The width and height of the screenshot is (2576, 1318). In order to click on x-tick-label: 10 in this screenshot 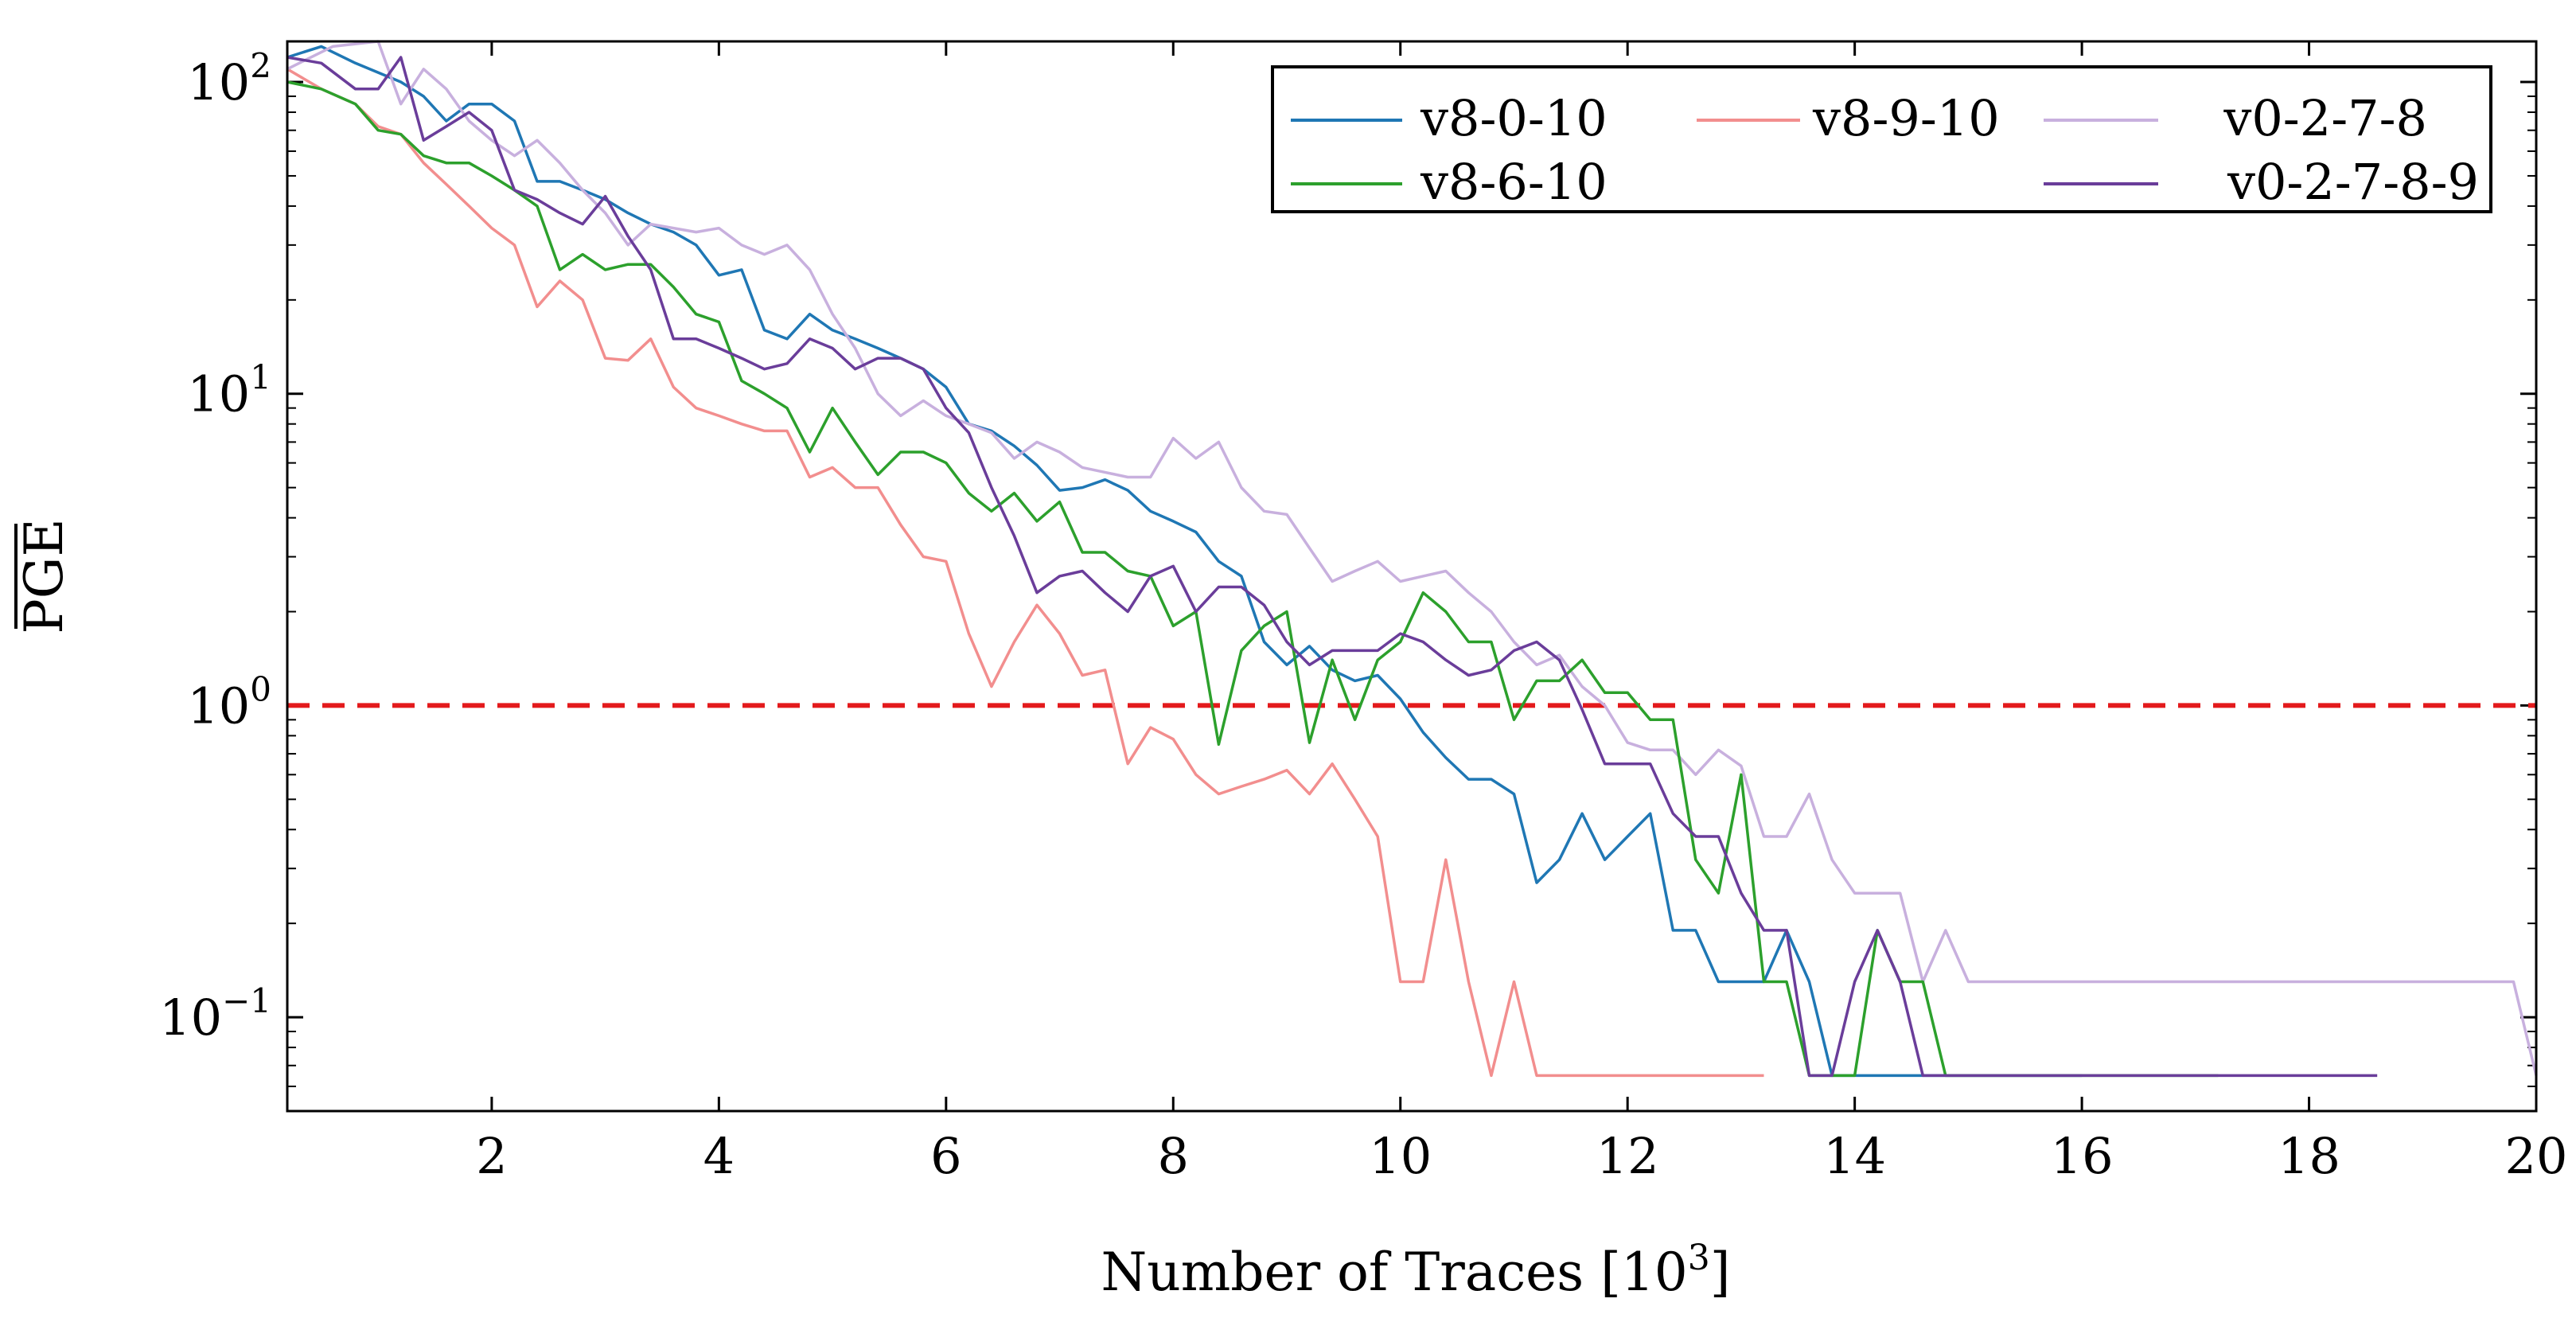, I will do `click(1400, 1156)`.